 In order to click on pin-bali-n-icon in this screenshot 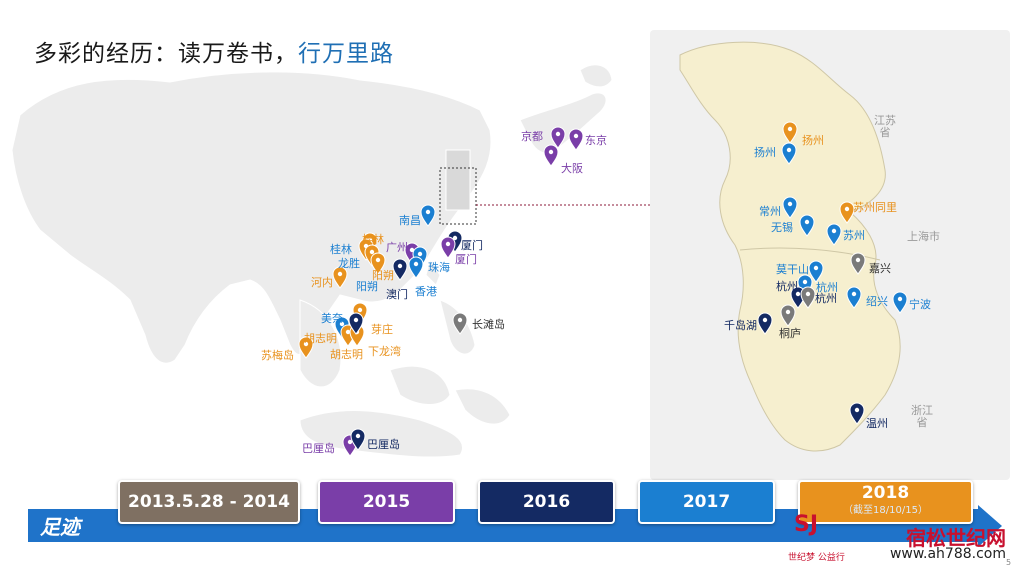, I will do `click(358, 439)`.